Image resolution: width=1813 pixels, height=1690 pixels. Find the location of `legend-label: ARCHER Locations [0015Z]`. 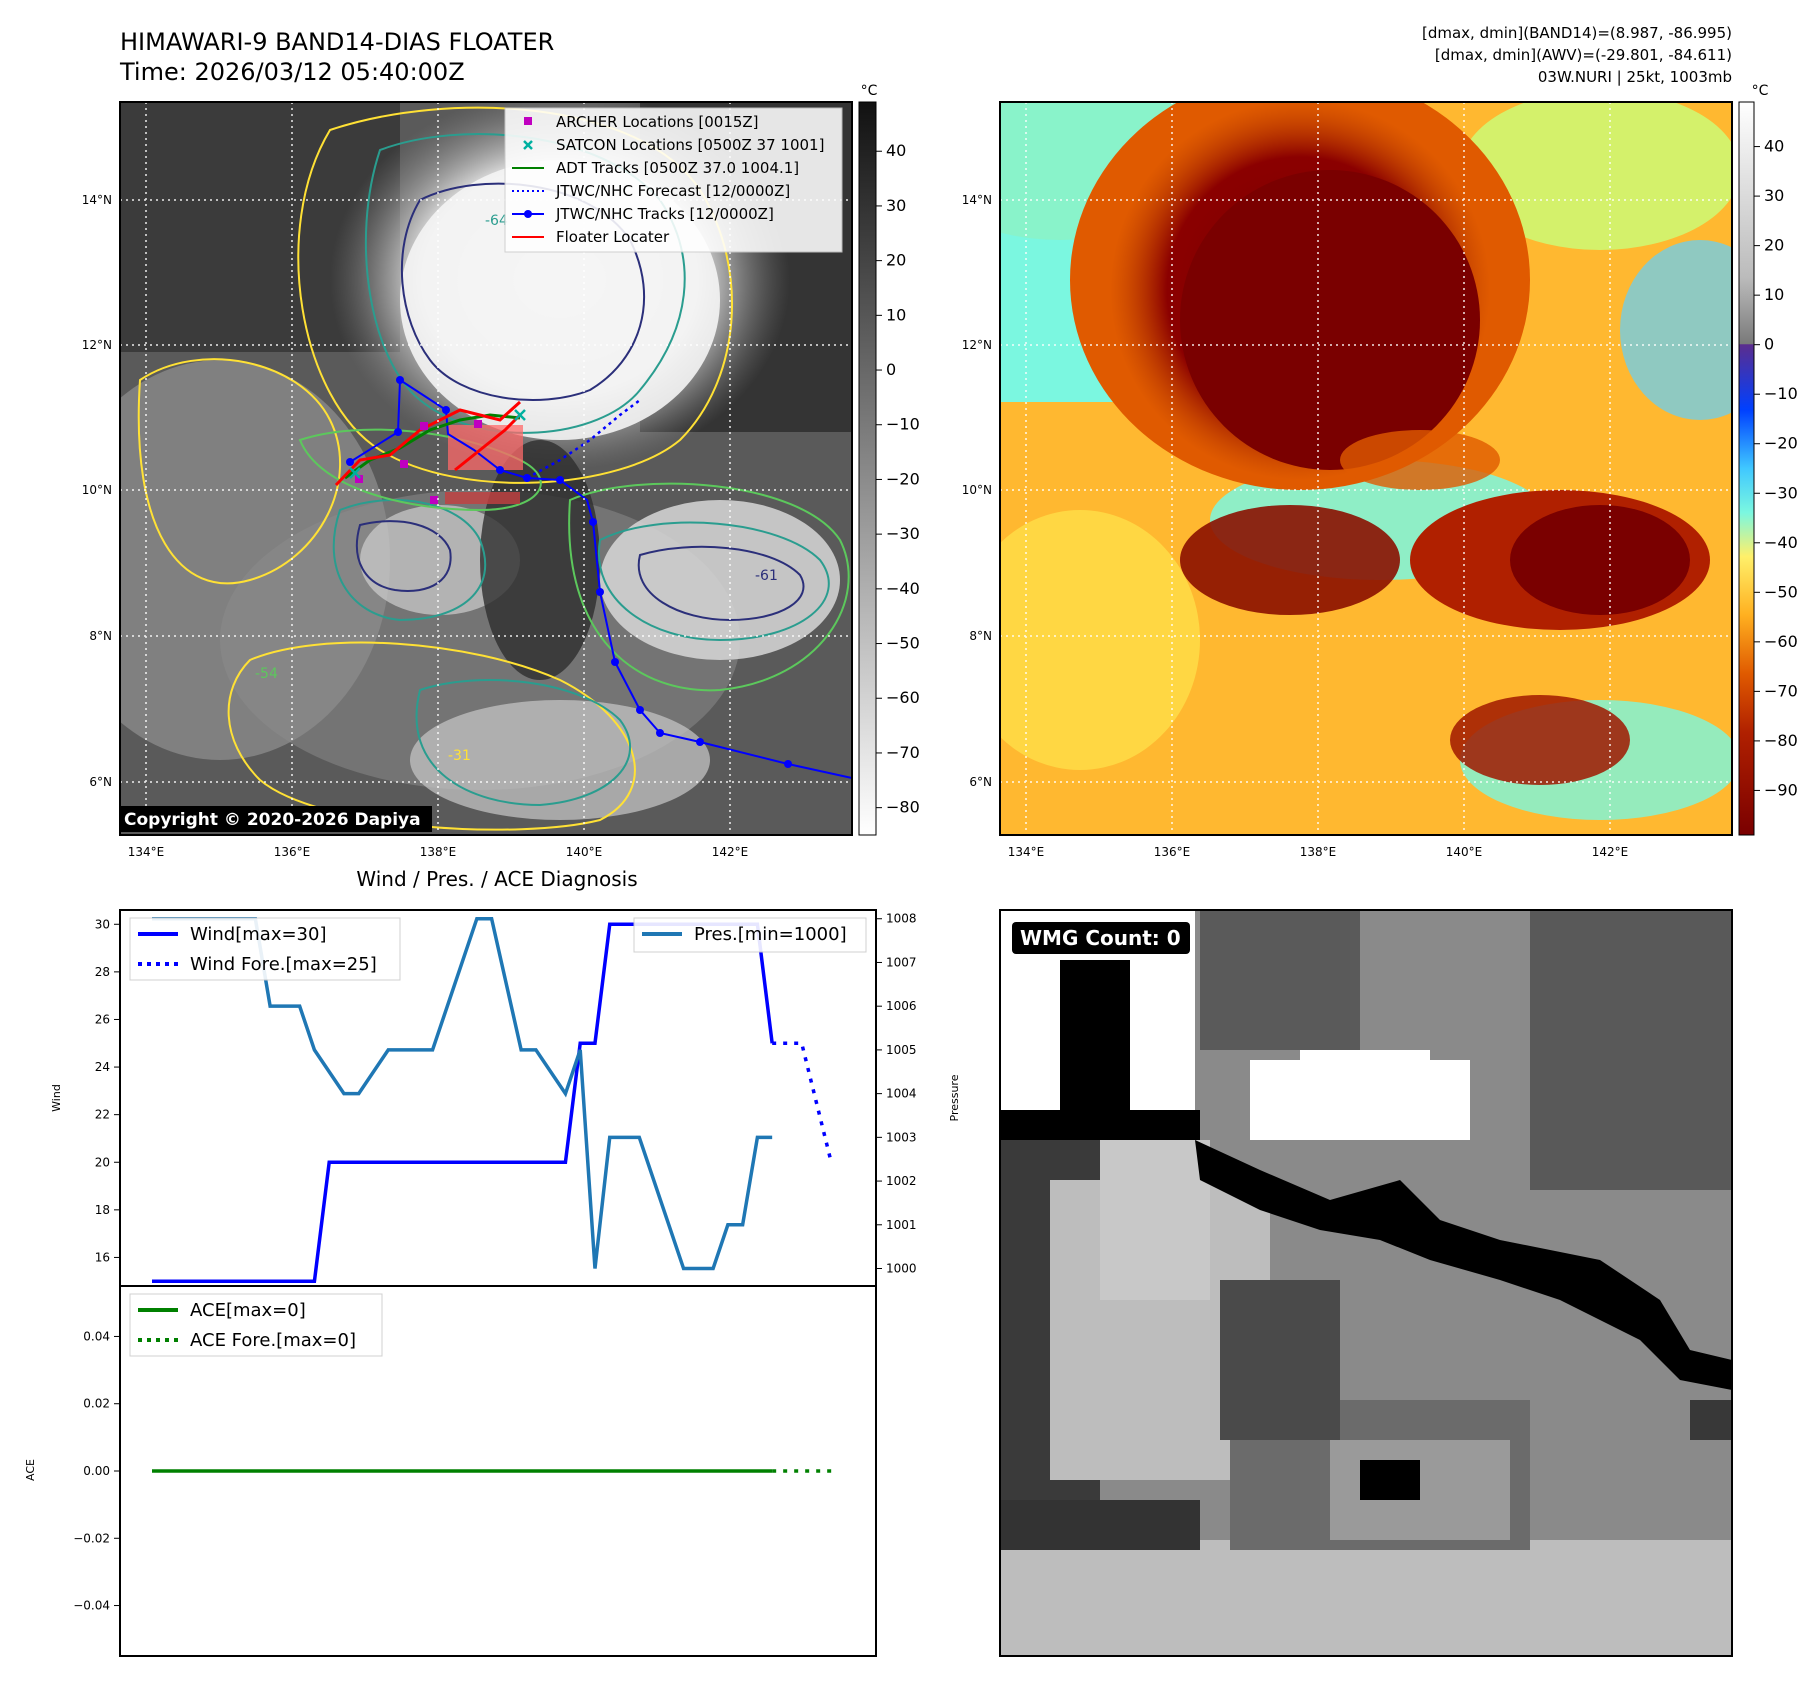

legend-label: ARCHER Locations [0015Z] is located at coordinates (657, 122).